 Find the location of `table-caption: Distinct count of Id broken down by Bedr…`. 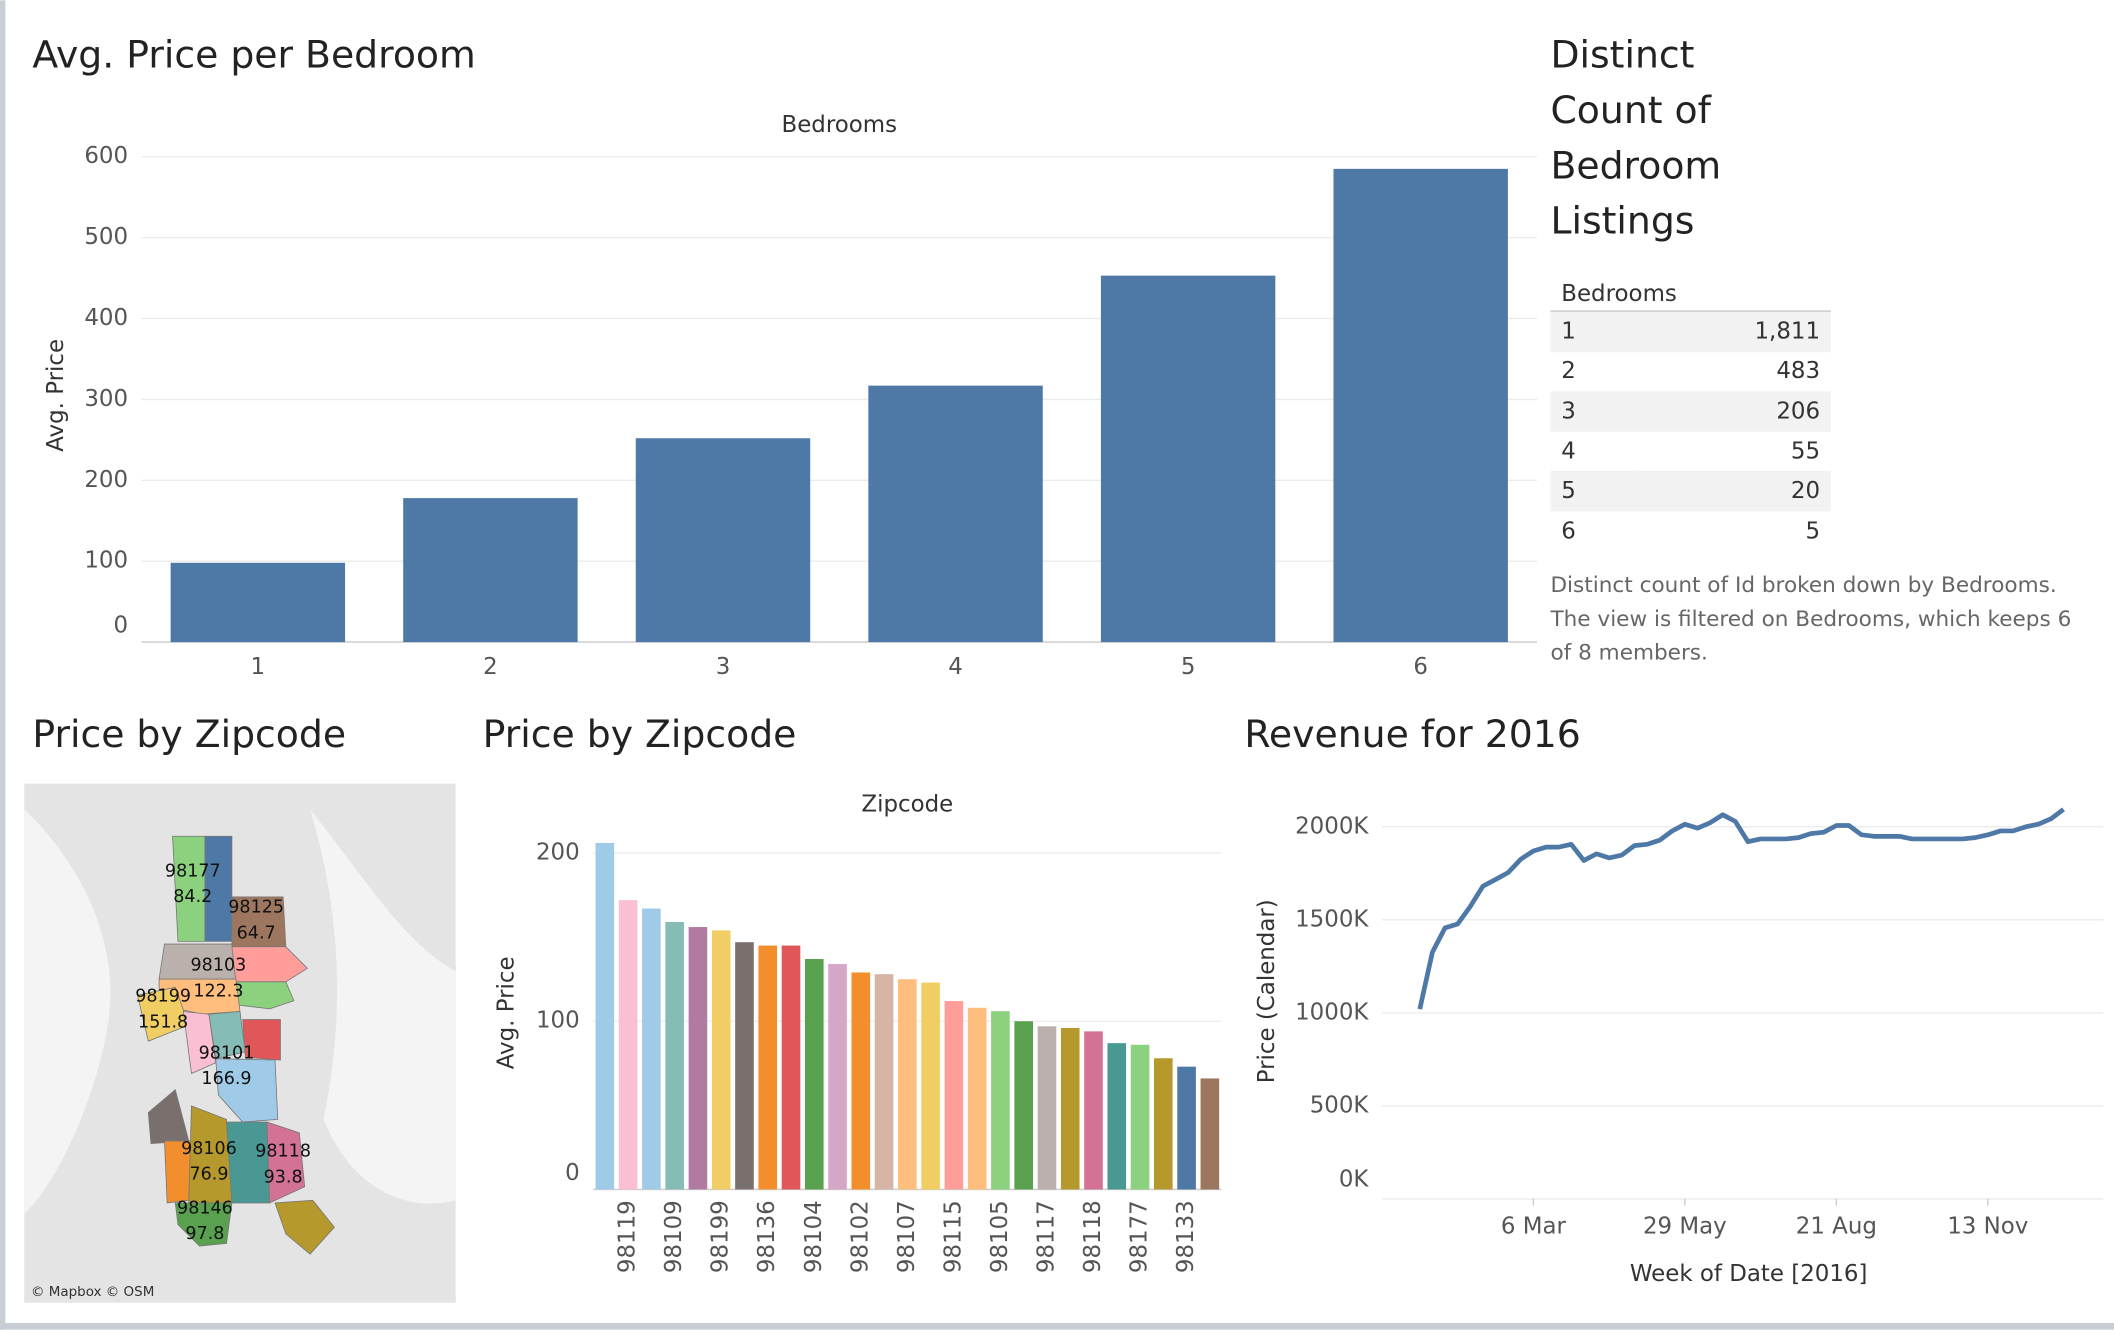

table-caption: Distinct count of Id broken down by Bedr… is located at coordinates (1811, 618).